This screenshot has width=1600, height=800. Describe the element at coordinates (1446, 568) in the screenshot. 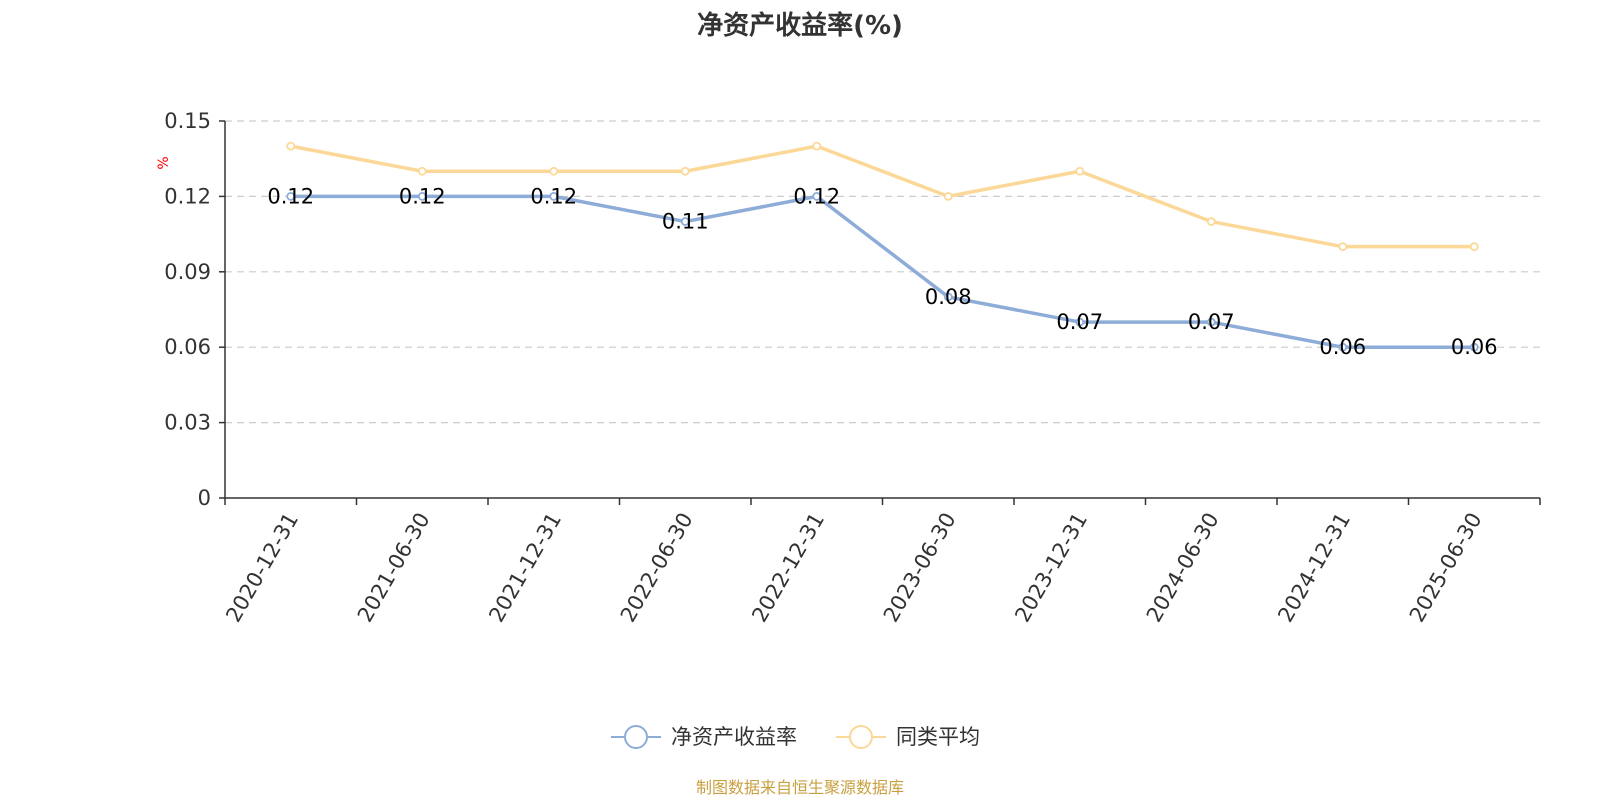

I see `x-tick-label: 2025-06-30` at that location.